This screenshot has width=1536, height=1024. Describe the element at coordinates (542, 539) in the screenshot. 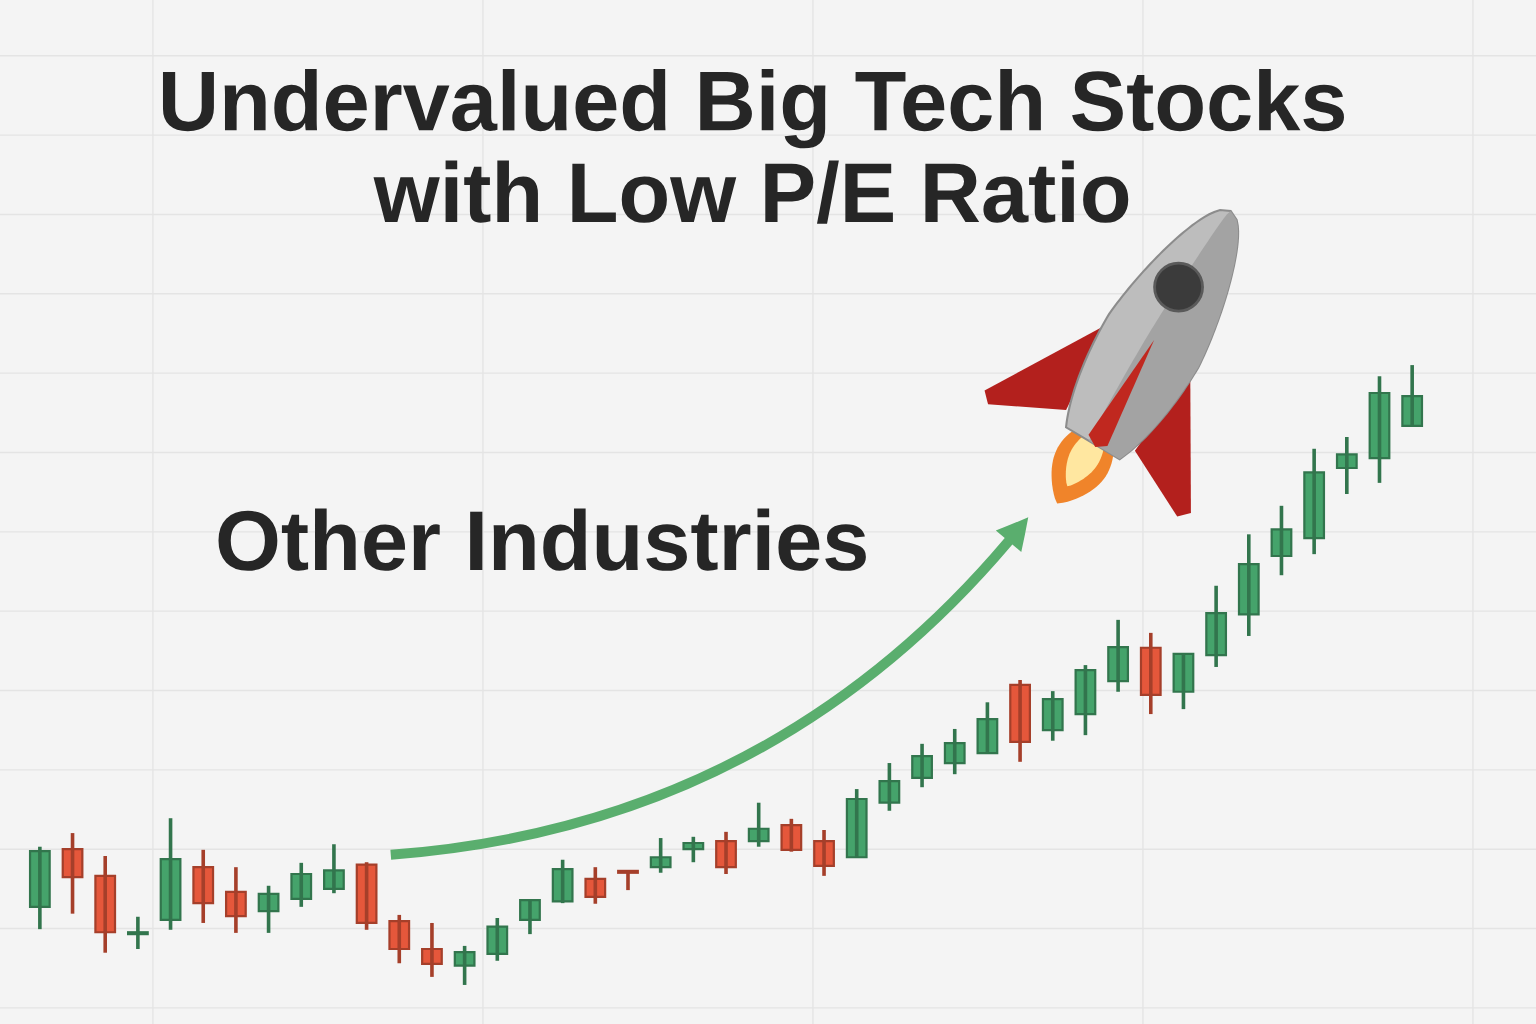

I see `annotation: Other Industries` at that location.